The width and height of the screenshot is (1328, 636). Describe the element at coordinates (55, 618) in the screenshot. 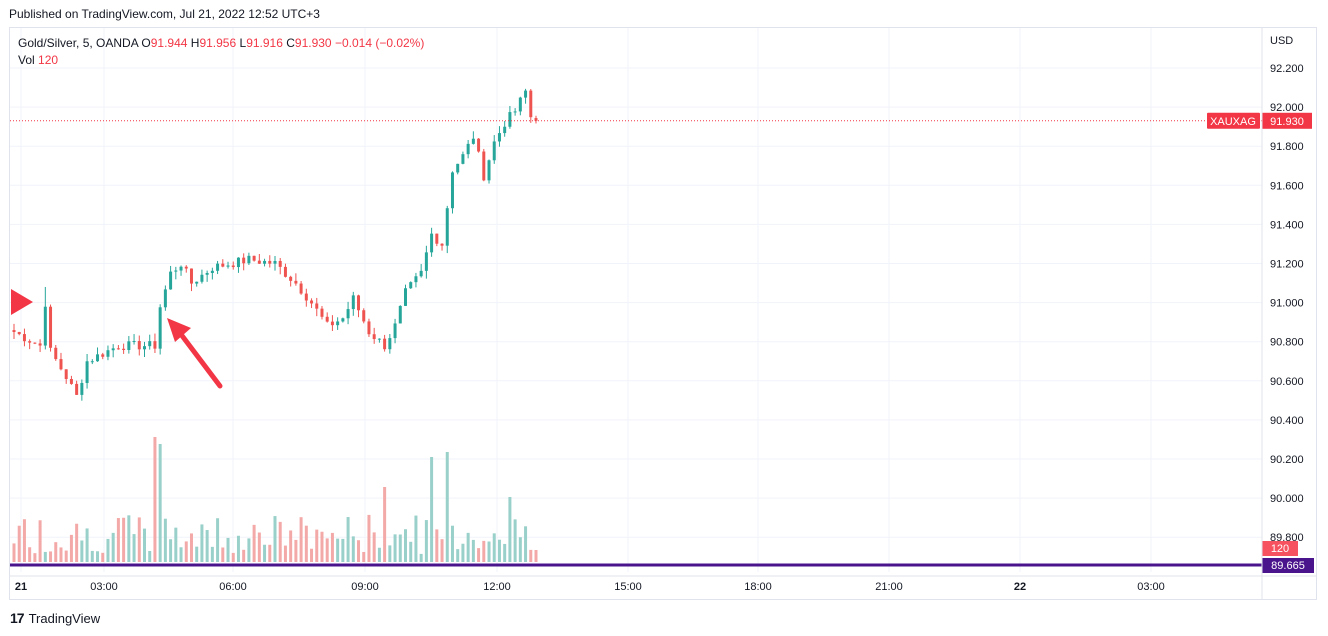

I see `footer: 17 TradingView` at that location.